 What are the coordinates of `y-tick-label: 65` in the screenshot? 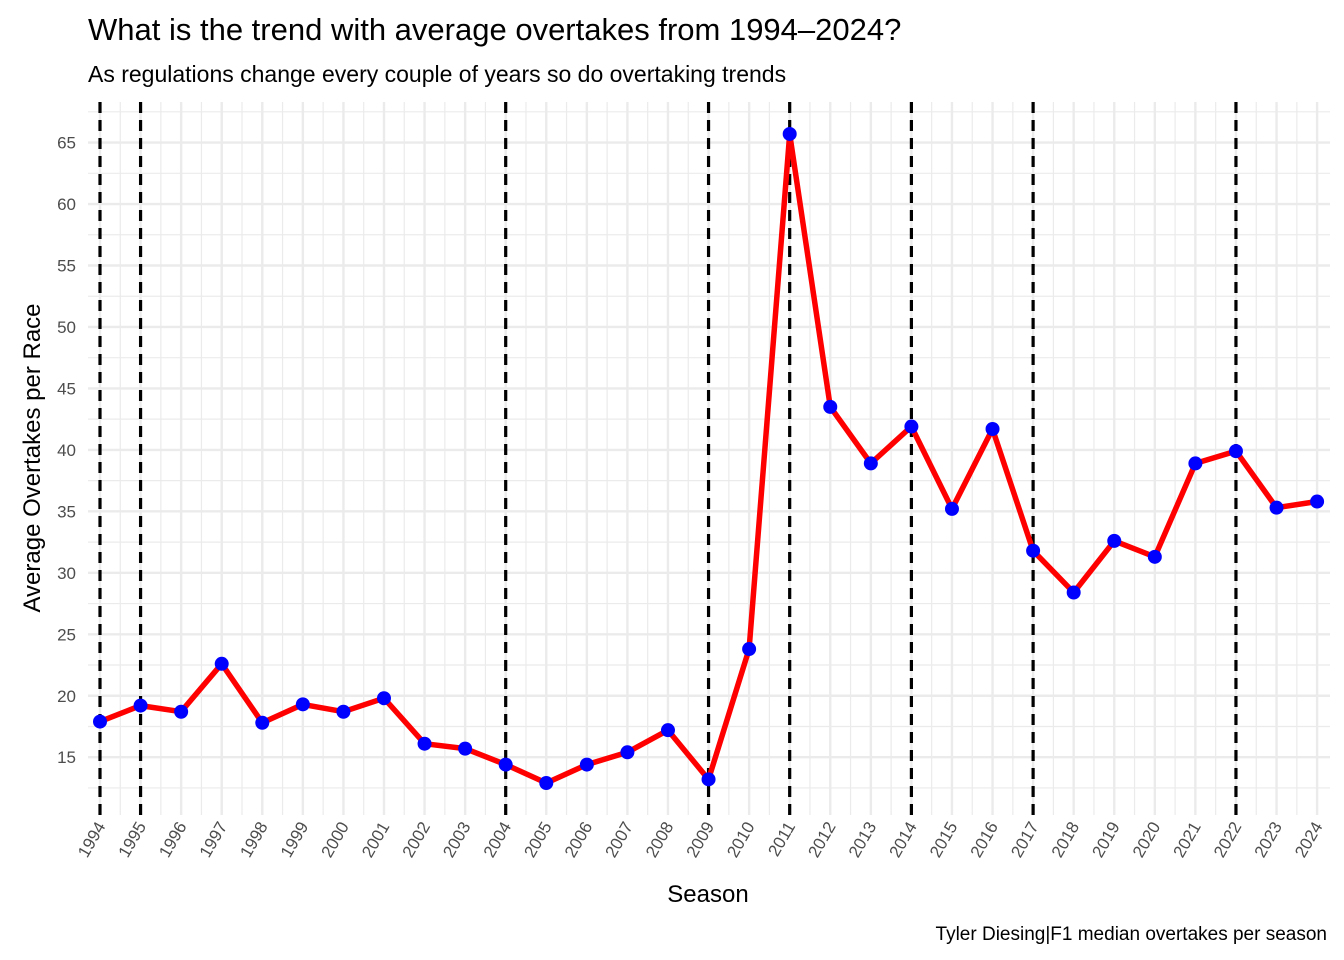 It's located at (66, 143).